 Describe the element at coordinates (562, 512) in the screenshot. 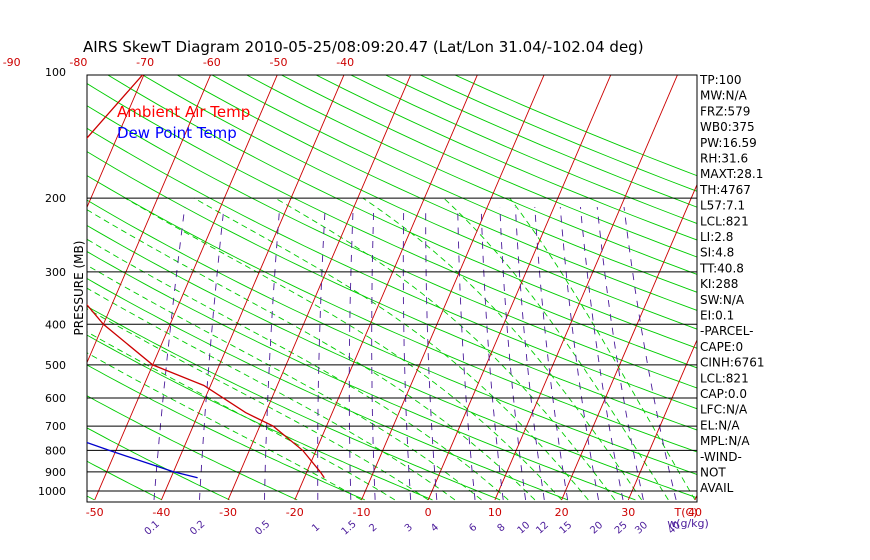

I see `bottom-temp-tick-label: 20` at that location.